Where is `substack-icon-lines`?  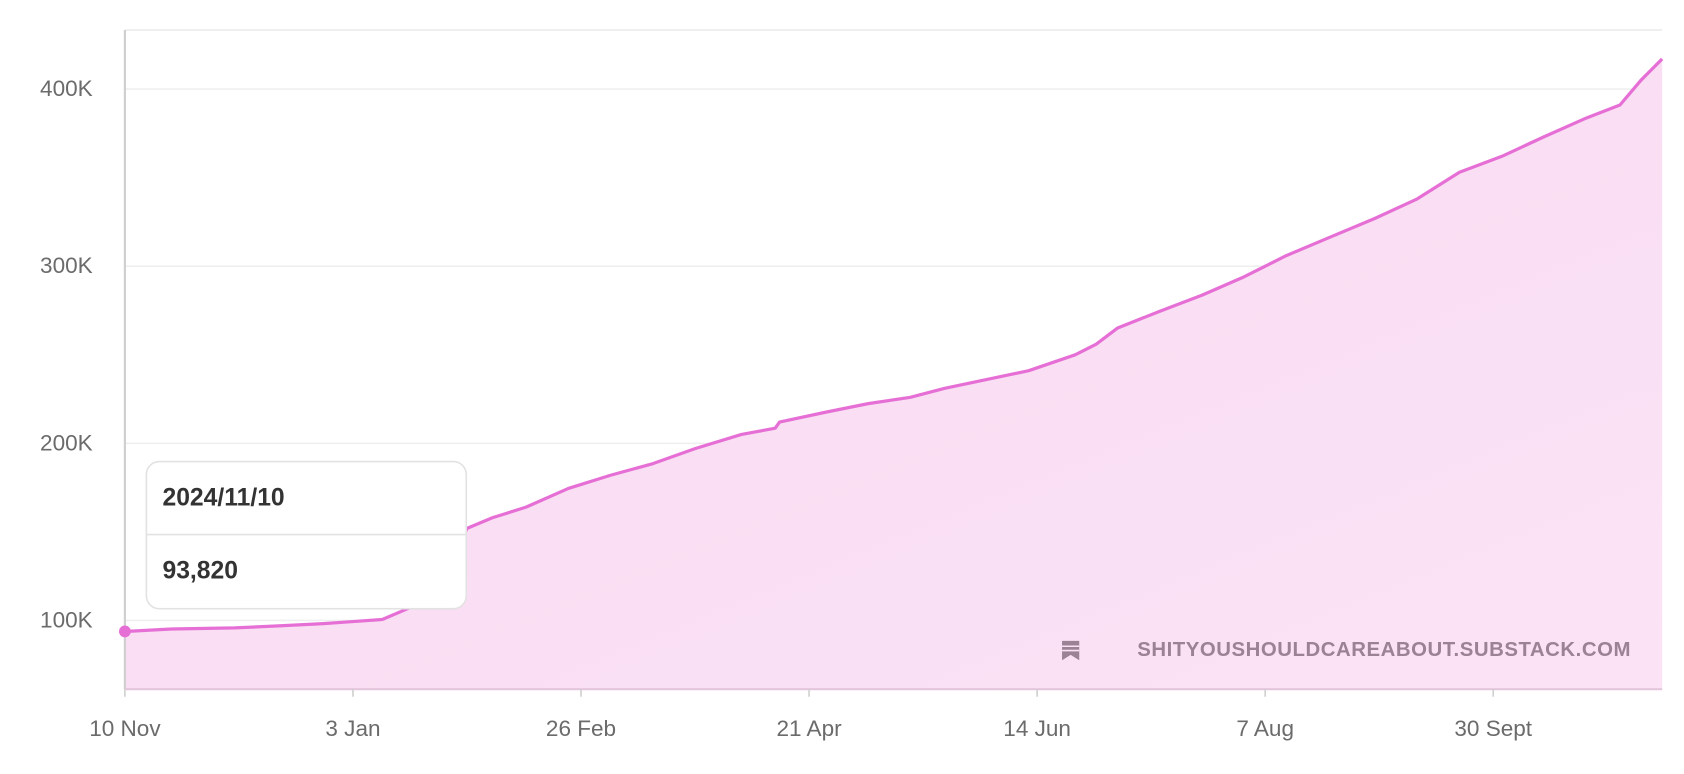
substack-icon-lines is located at coordinates (1071, 648).